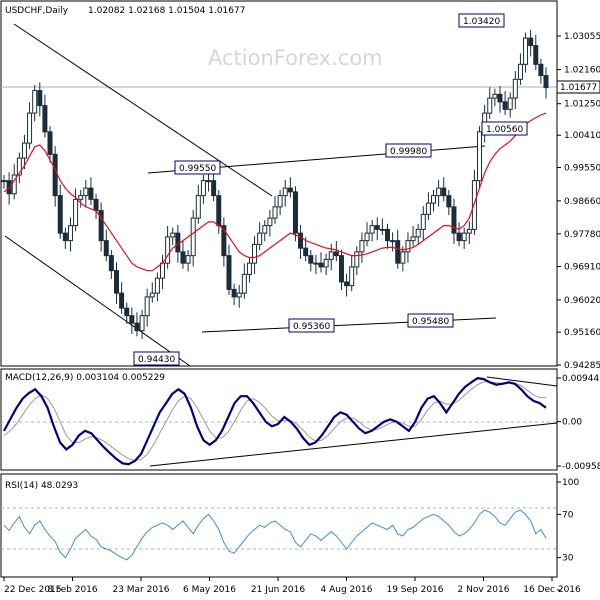 The width and height of the screenshot is (600, 600). What do you see at coordinates (278, 590) in the screenshot?
I see `x-tick-label: 21 Jun 2016` at bounding box center [278, 590].